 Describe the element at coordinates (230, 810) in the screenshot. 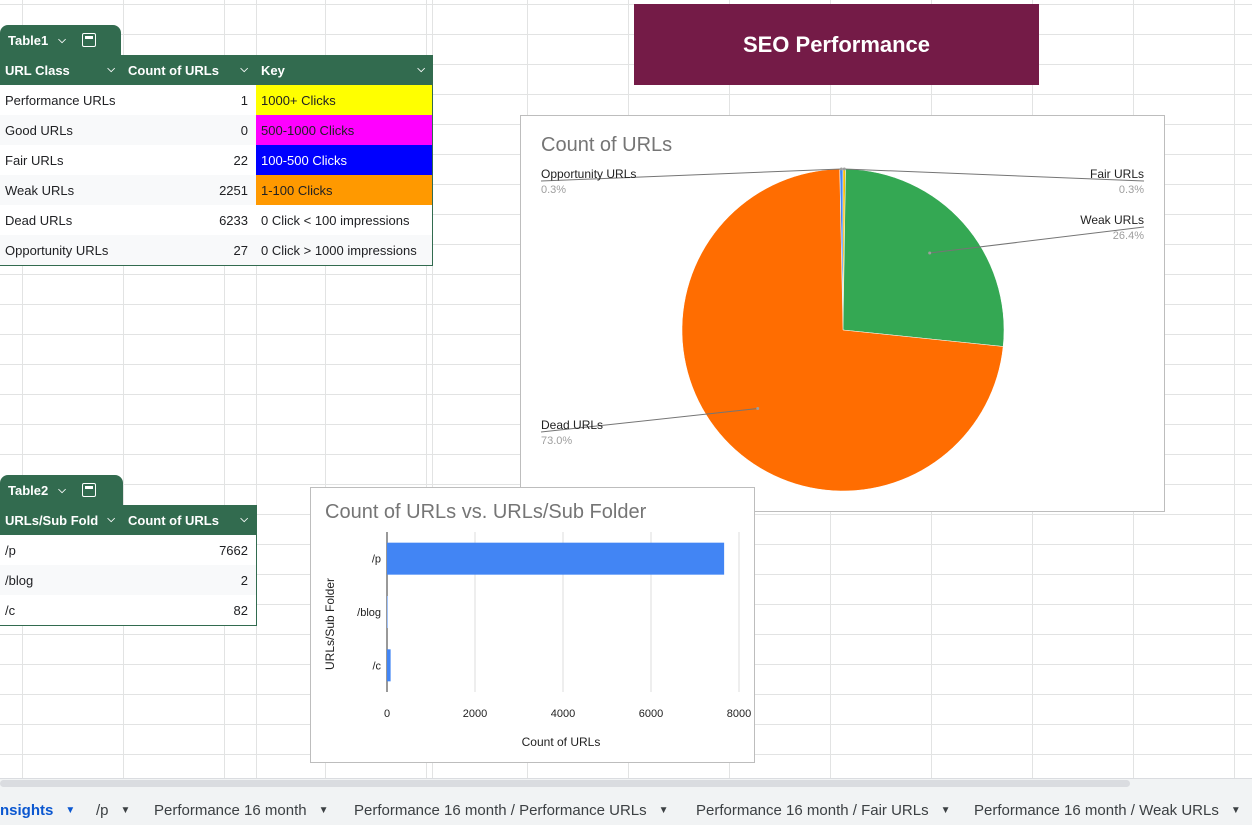

I see `sheet-tab-label: Performance 16 month` at that location.